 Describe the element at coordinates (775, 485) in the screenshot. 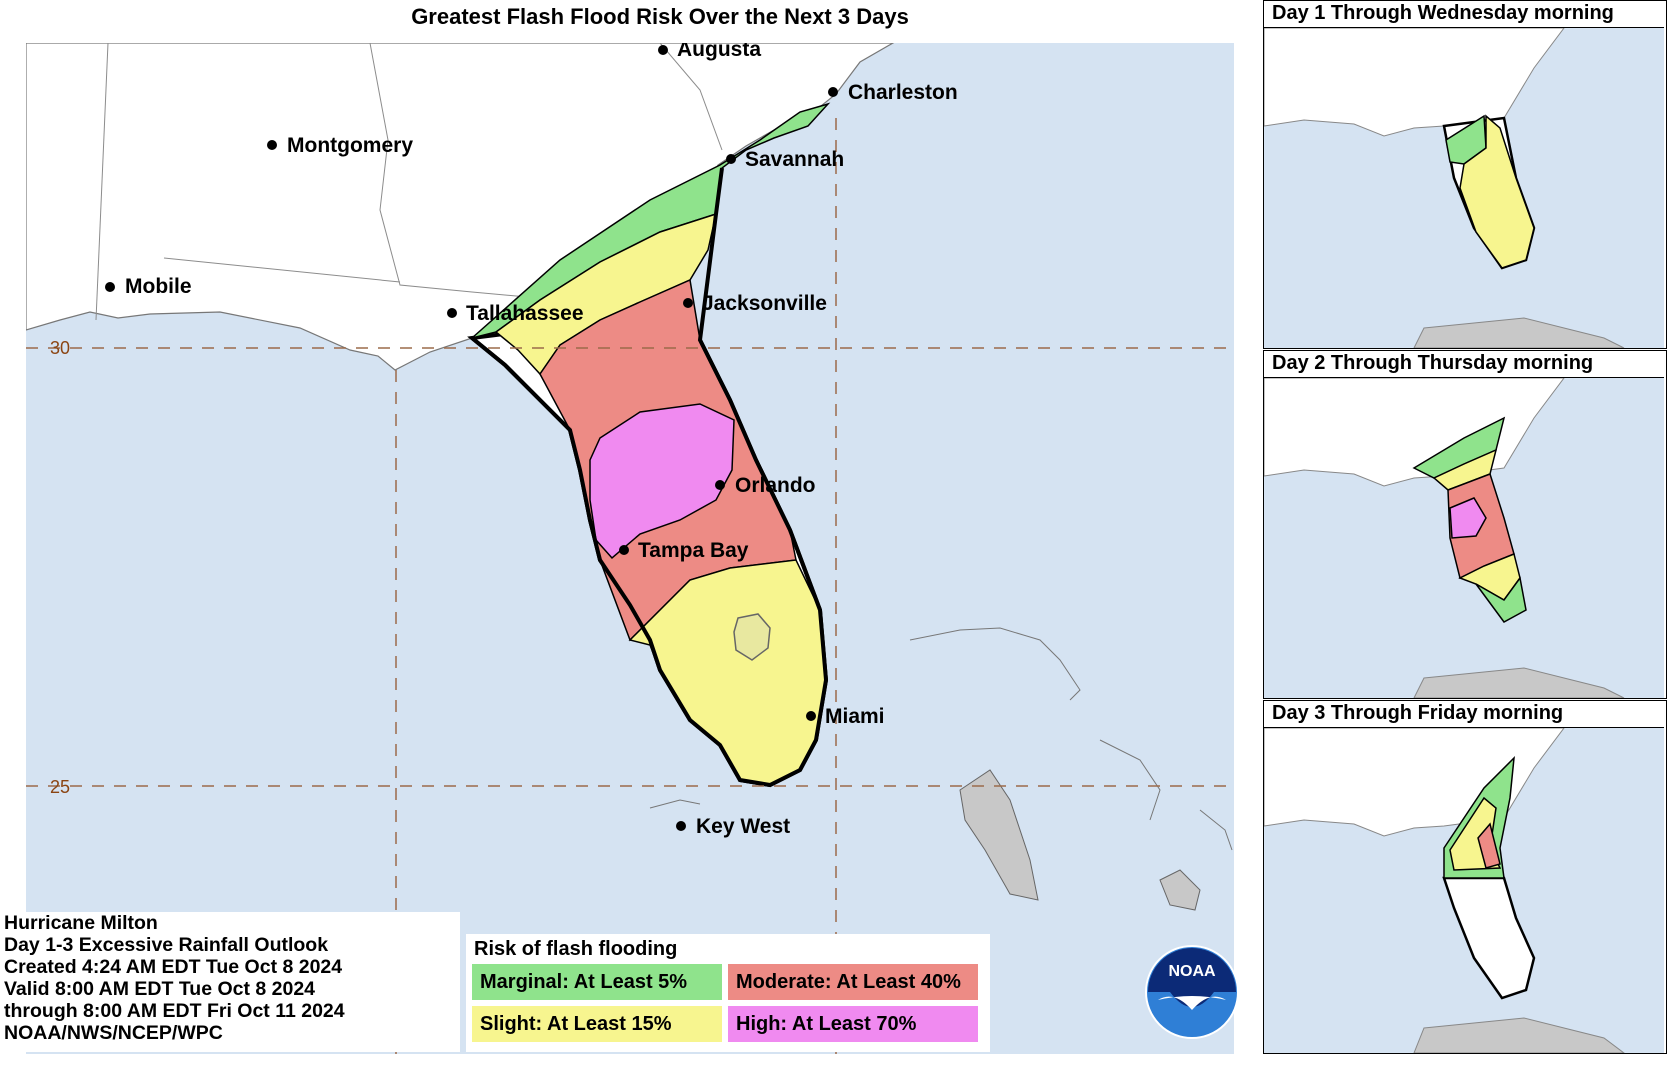

I see `city-orlando: Orlando` at that location.